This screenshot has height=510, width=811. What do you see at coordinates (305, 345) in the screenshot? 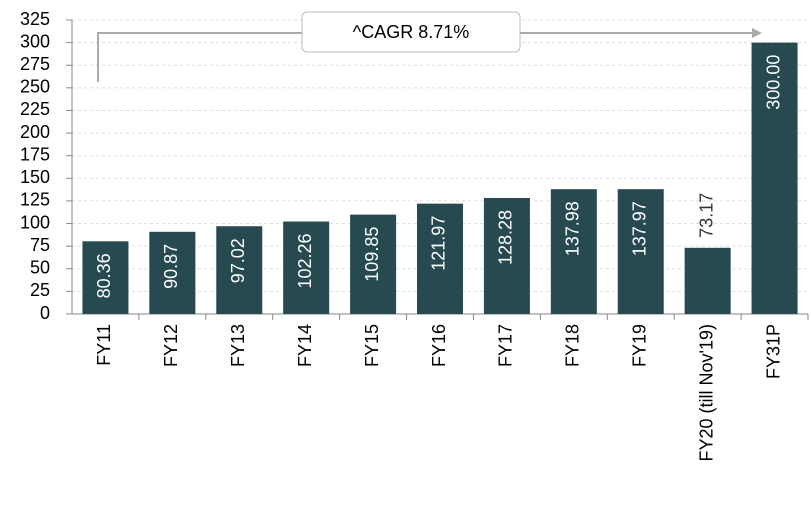
I see `x-tick-label: FY14` at bounding box center [305, 345].